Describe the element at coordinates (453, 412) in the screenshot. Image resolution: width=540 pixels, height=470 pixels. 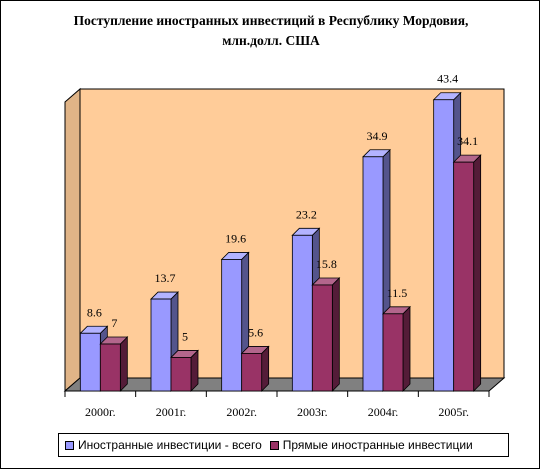
I see `x-tick-label: 2005г.` at that location.